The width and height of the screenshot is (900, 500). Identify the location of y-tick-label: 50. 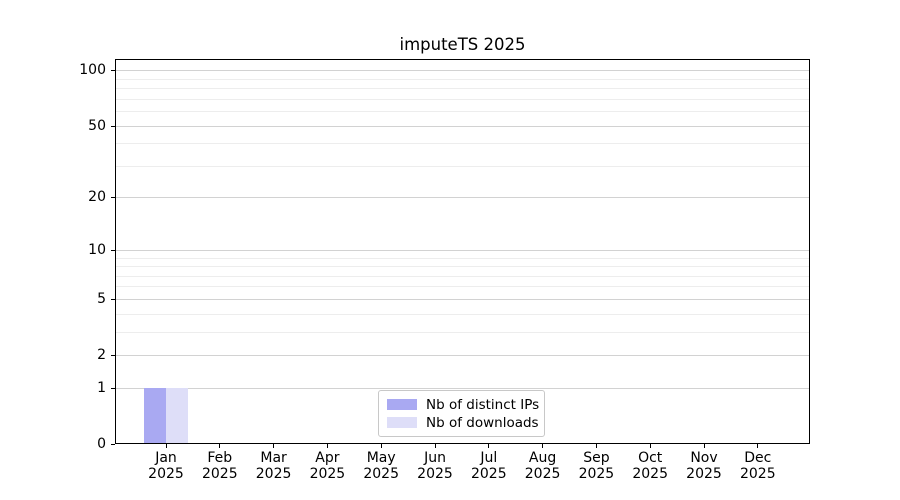
(97, 125).